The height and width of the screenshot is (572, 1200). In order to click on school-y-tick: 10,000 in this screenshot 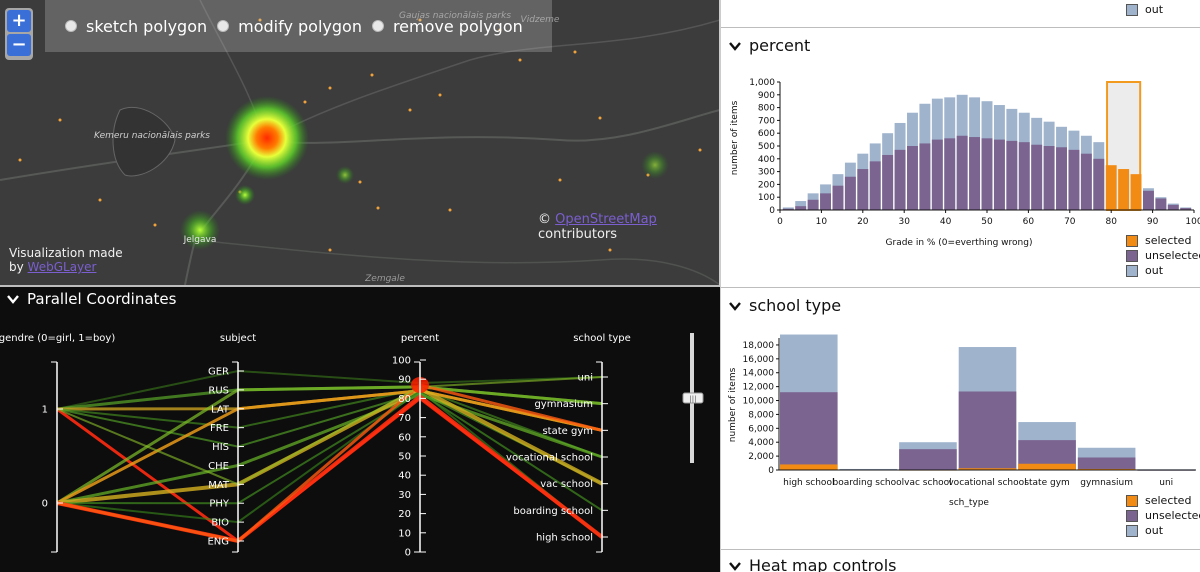, I will do `click(759, 402)`.